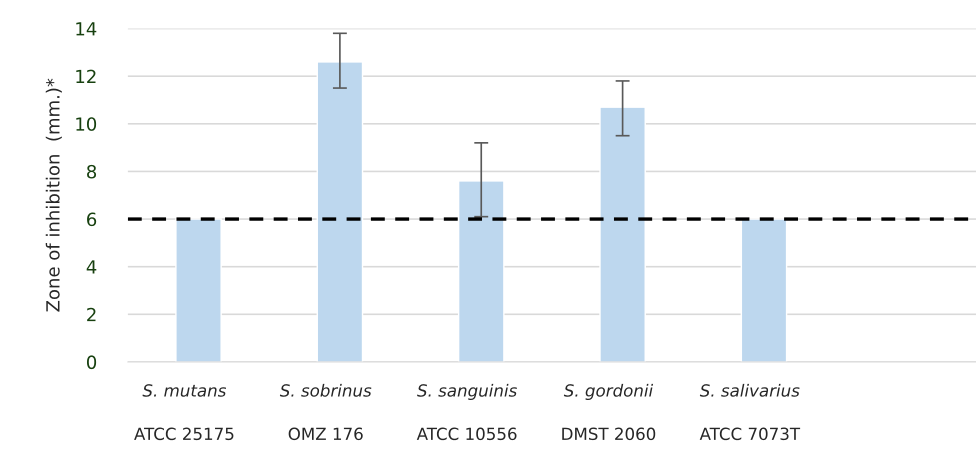  What do you see at coordinates (91, 362) in the screenshot?
I see `y-tick-label: 0` at bounding box center [91, 362].